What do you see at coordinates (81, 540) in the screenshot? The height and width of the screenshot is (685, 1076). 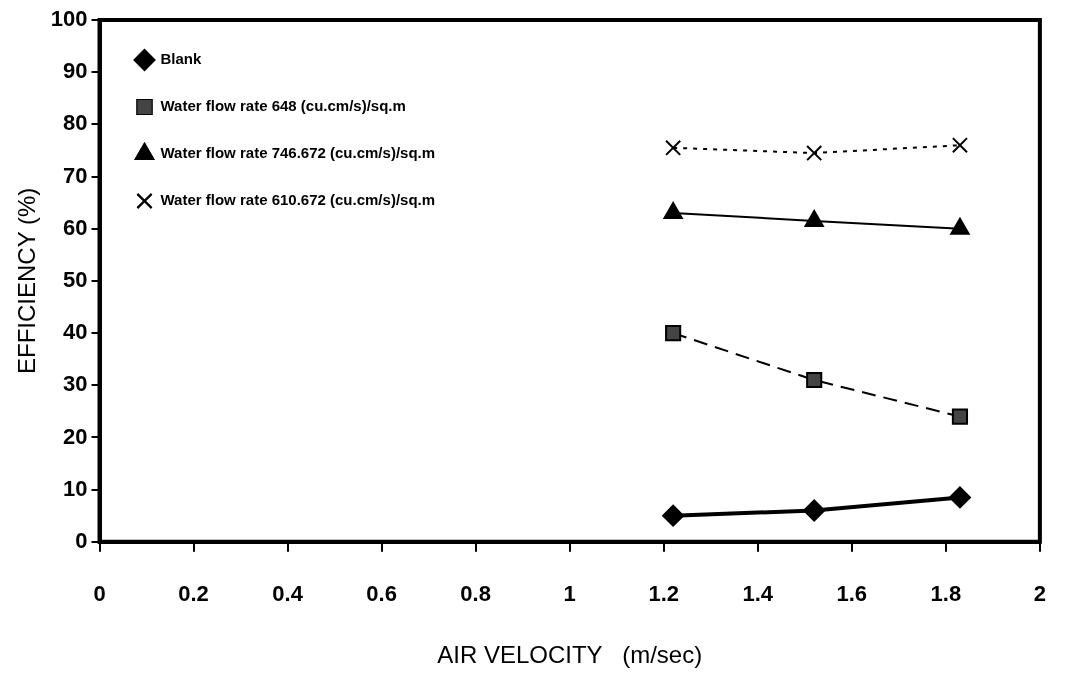 I see `y-tick-label: 0` at bounding box center [81, 540].